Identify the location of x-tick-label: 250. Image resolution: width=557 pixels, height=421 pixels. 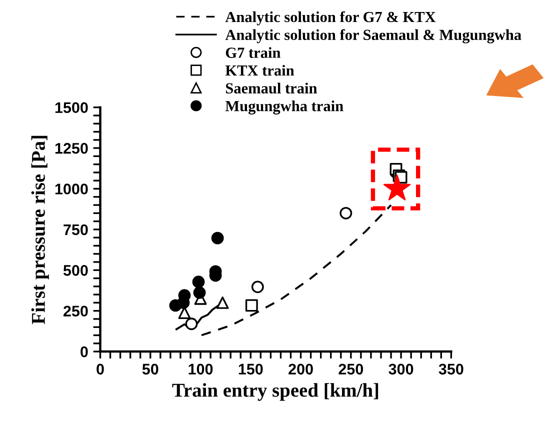
(351, 369).